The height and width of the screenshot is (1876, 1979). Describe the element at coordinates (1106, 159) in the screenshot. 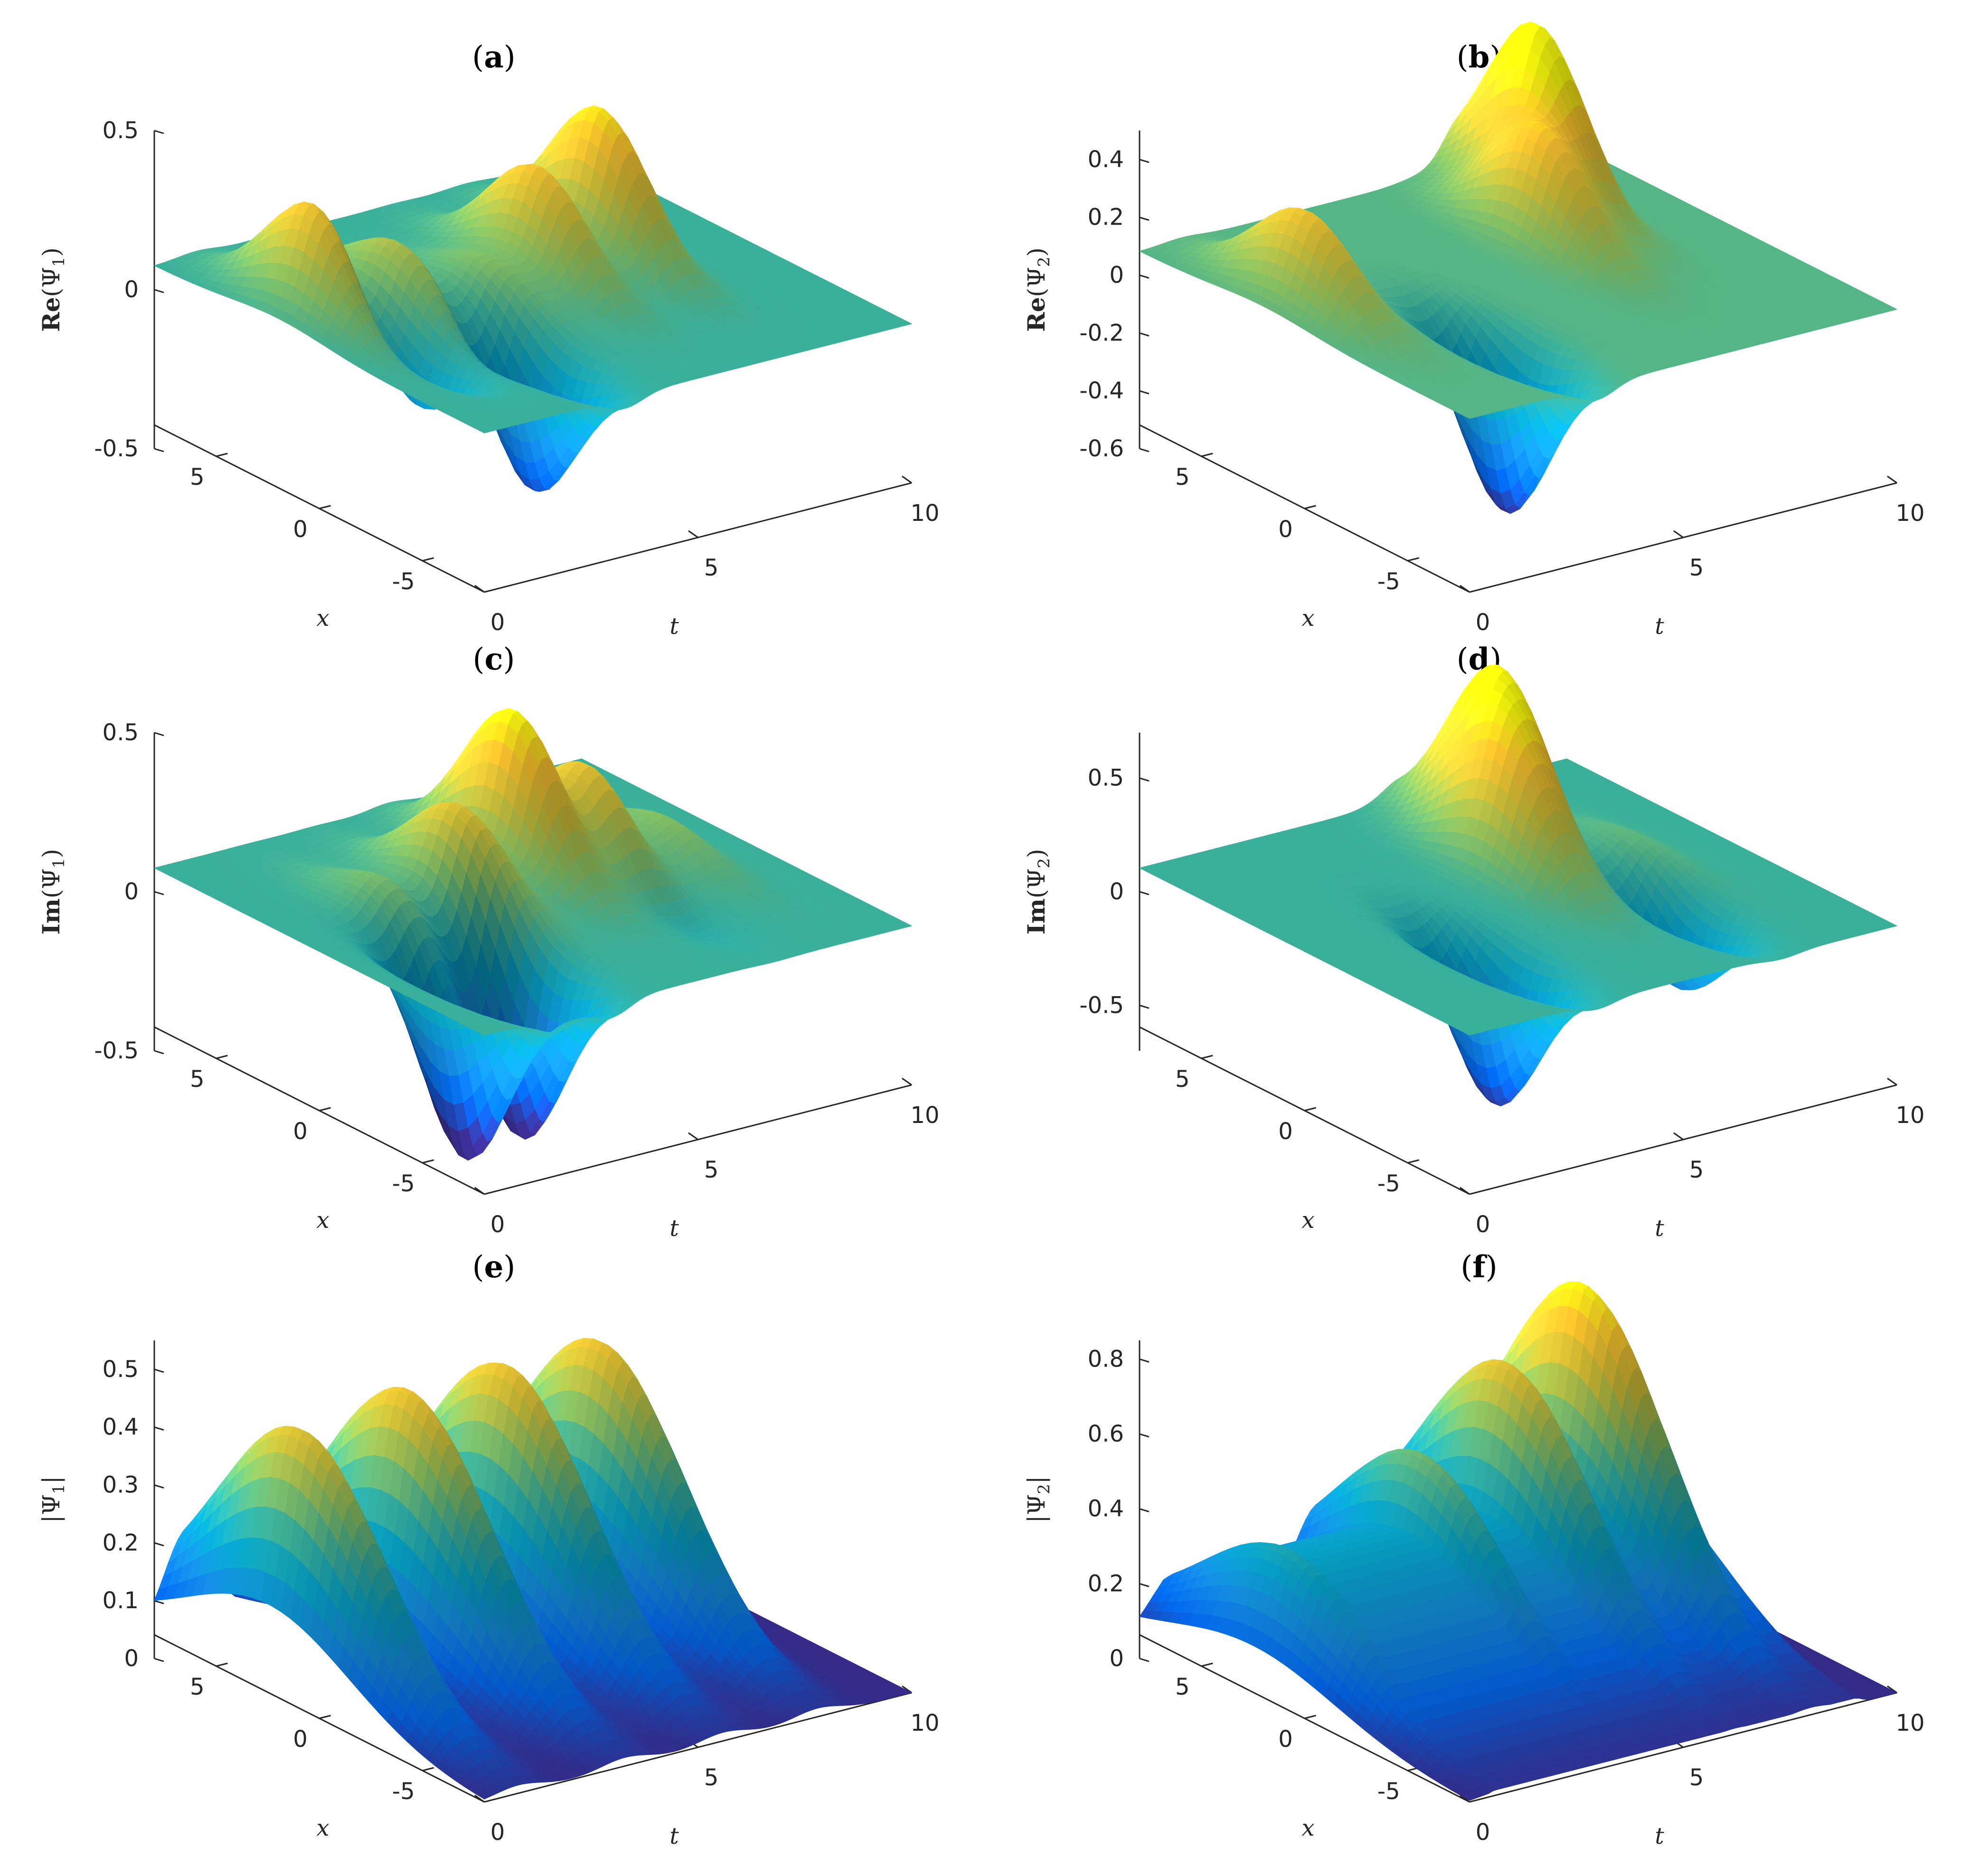

I see `z-tick-label: 0.4` at that location.